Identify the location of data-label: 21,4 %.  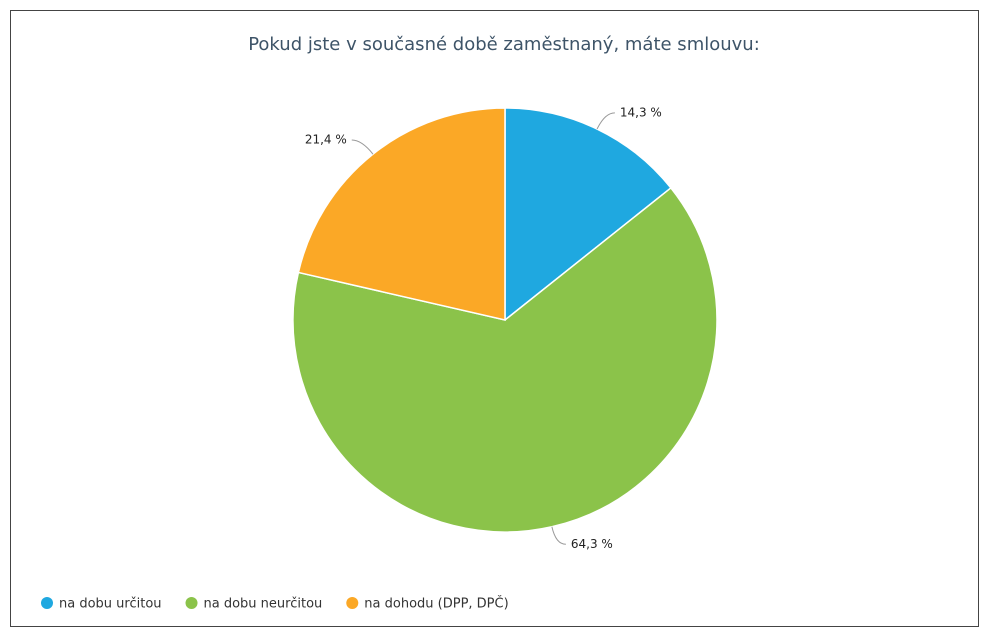
(326, 140).